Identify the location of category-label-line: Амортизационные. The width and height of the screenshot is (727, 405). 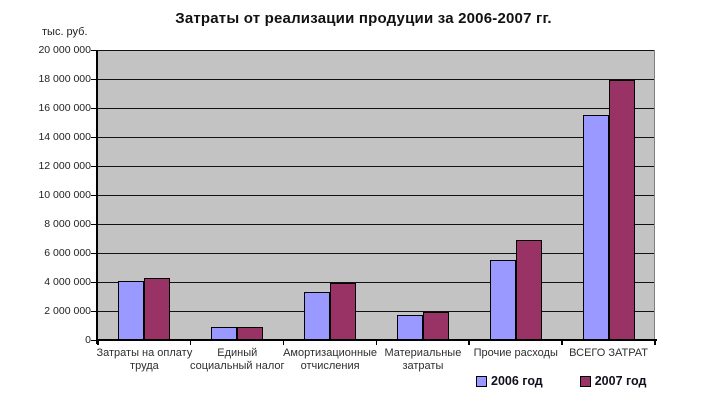
(330, 353).